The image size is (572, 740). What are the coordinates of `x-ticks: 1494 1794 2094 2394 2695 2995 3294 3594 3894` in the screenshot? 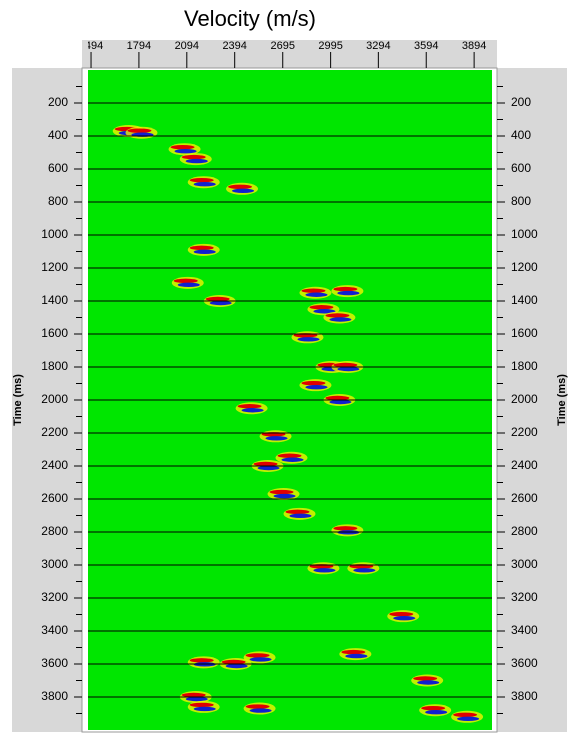 It's located at (282, 54).